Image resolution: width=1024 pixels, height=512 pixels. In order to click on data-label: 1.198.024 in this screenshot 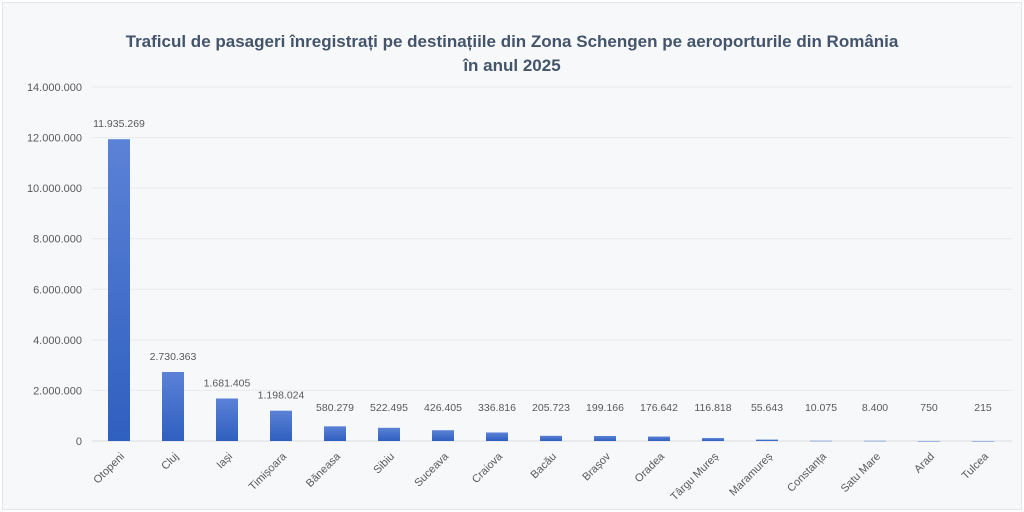, I will do `click(281, 396)`.